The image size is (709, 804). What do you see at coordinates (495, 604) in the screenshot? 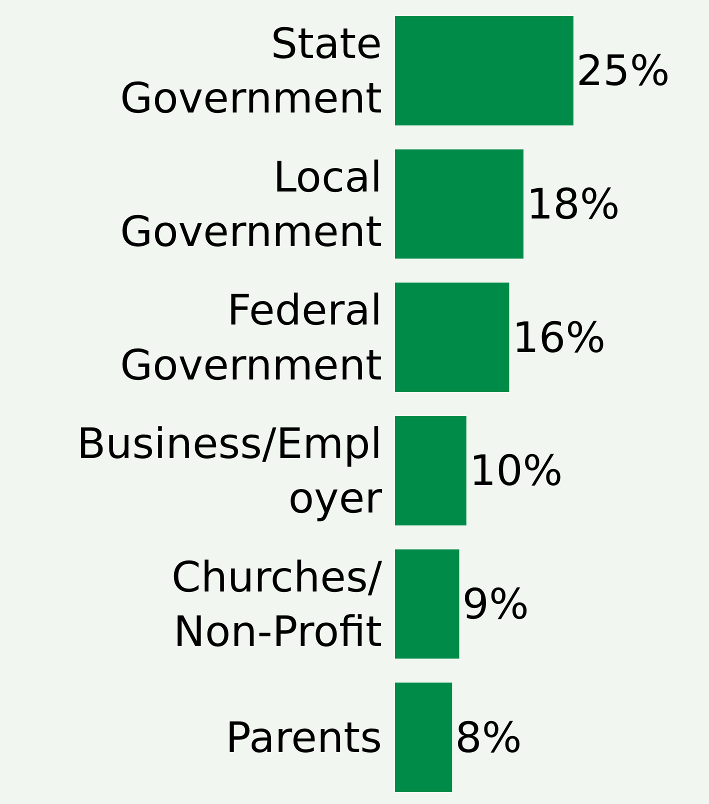
I see `data-label: 9%` at bounding box center [495, 604].